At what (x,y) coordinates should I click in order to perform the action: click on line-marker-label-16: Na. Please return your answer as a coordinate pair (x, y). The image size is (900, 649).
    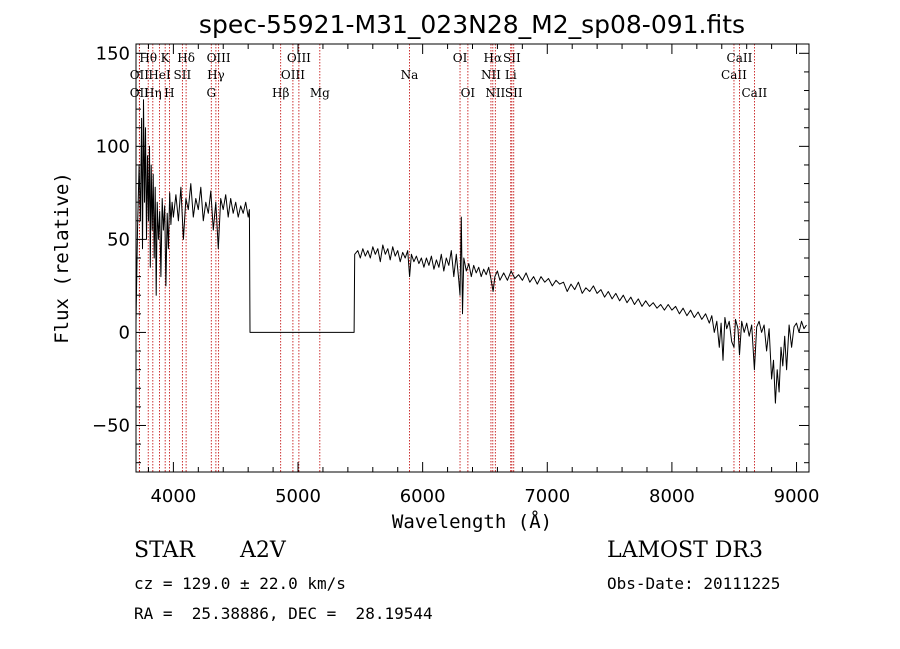
    Looking at the image, I should click on (410, 75).